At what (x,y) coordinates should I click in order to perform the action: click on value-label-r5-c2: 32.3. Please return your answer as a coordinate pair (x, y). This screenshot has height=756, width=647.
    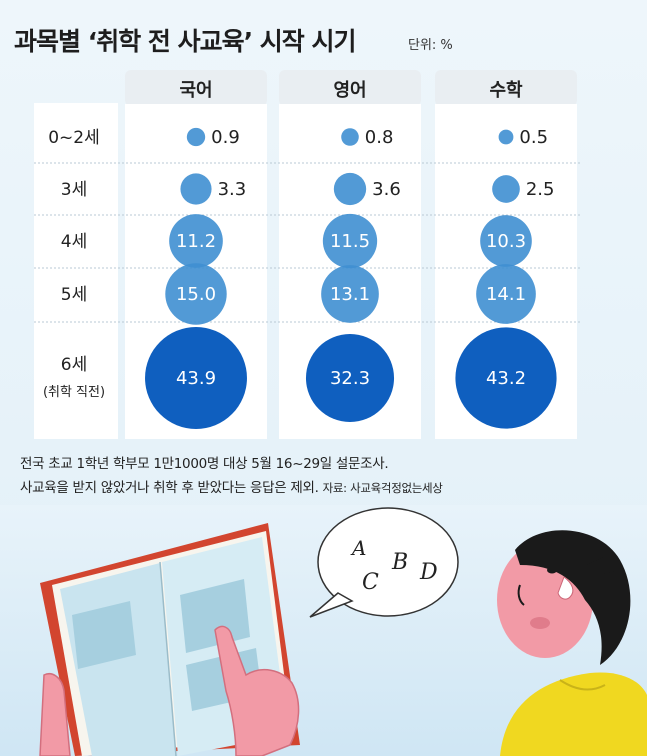
    Looking at the image, I should click on (350, 378).